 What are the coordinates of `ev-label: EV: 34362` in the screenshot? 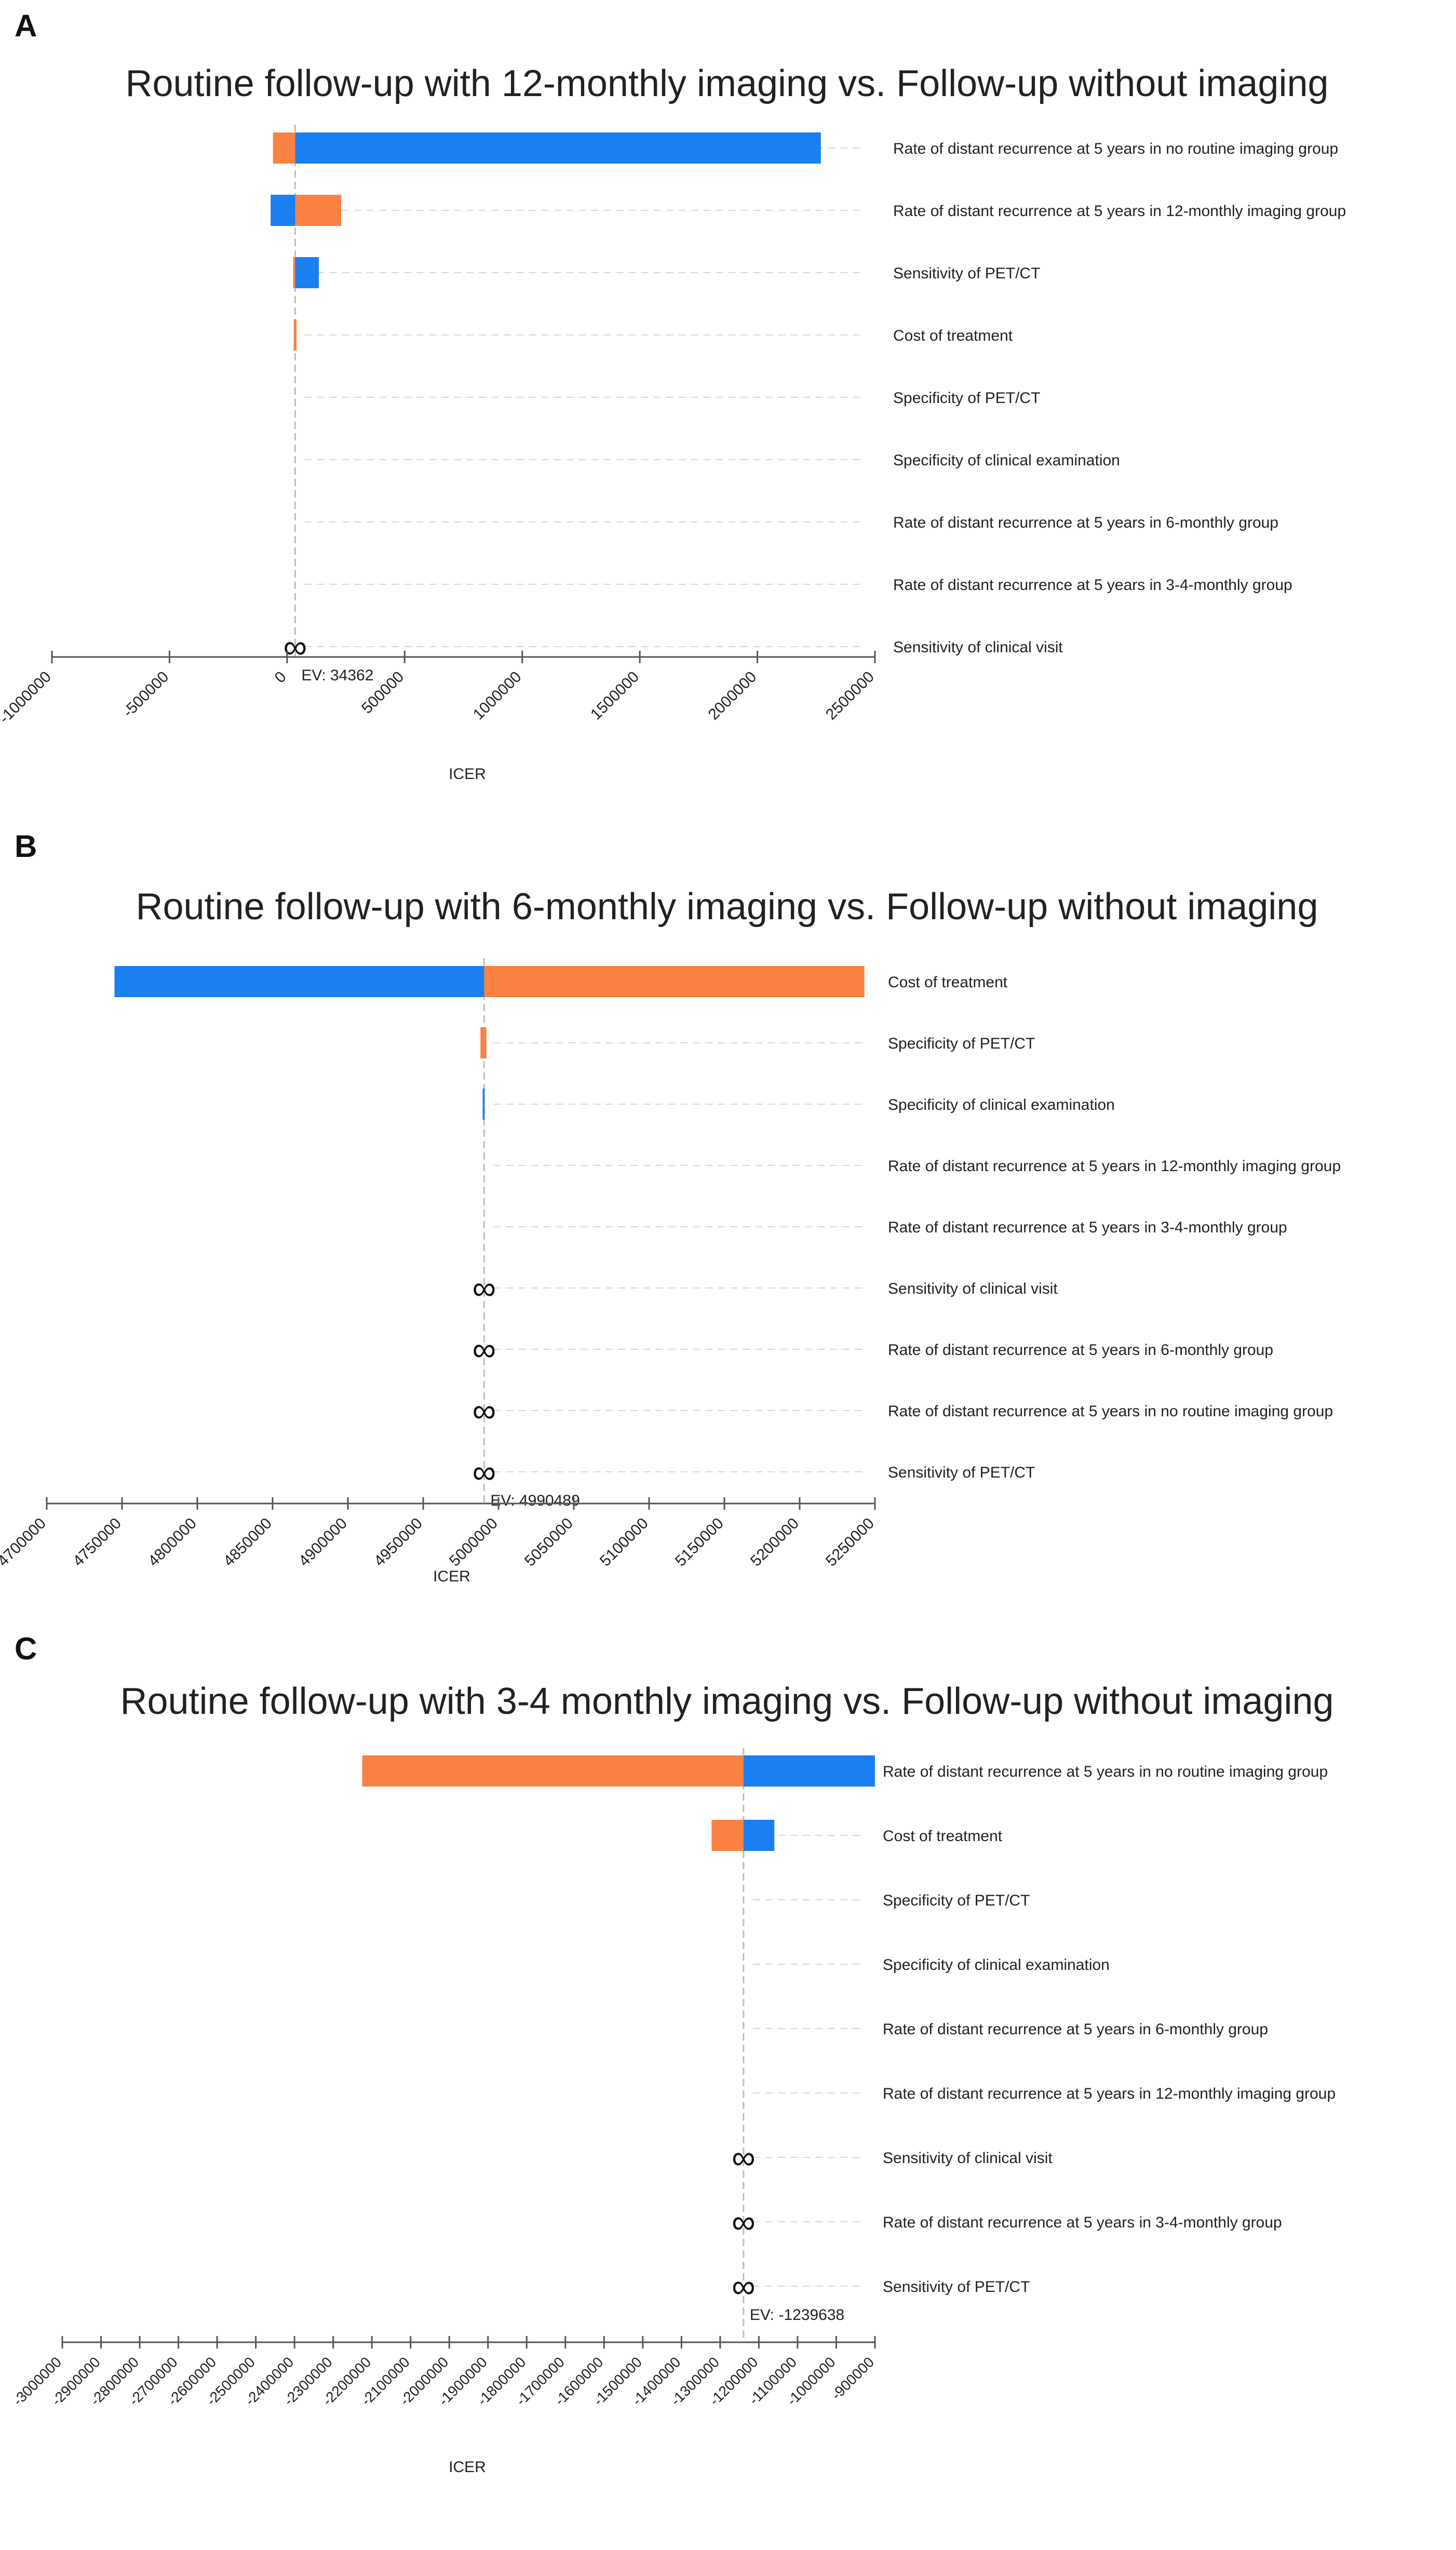 It's located at (337, 676).